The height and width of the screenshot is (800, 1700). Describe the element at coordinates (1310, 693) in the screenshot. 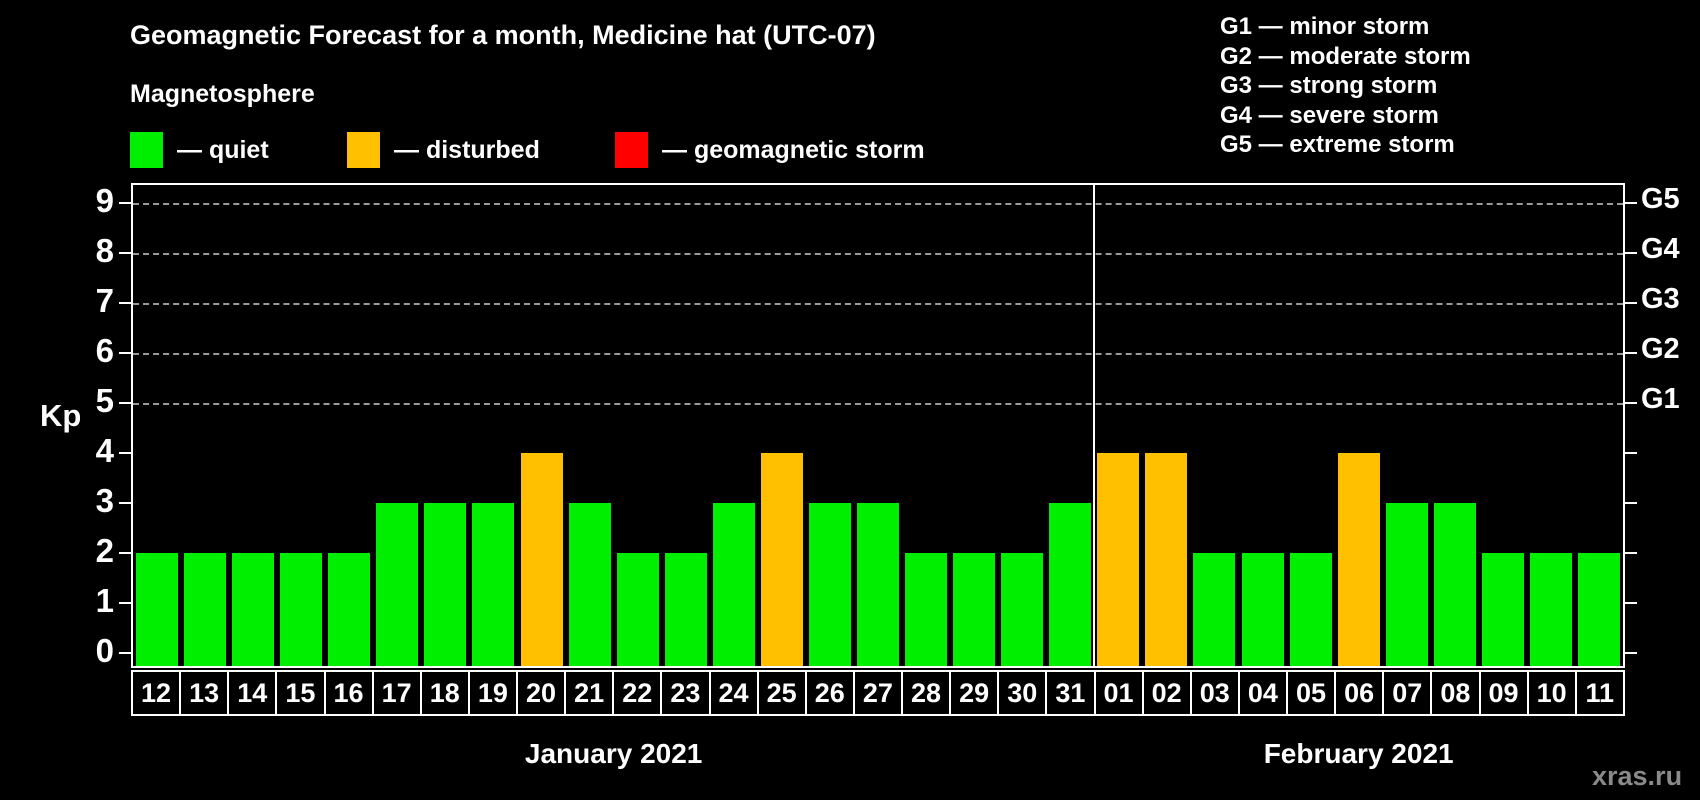

I see `day-label-05: 05` at that location.